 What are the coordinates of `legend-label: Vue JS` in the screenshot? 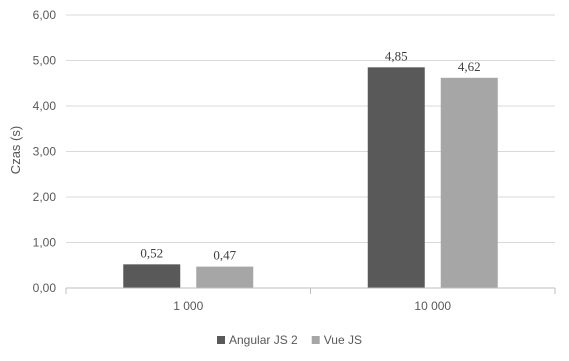 It's located at (343, 340).